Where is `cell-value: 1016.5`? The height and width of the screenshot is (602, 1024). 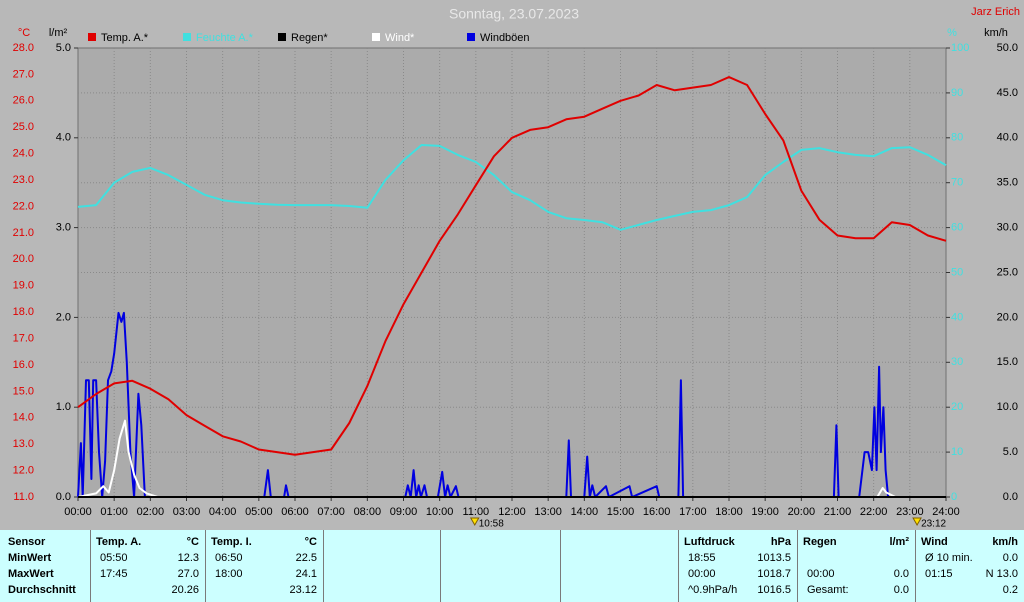
cell-value: 1016.5 is located at coordinates (774, 590).